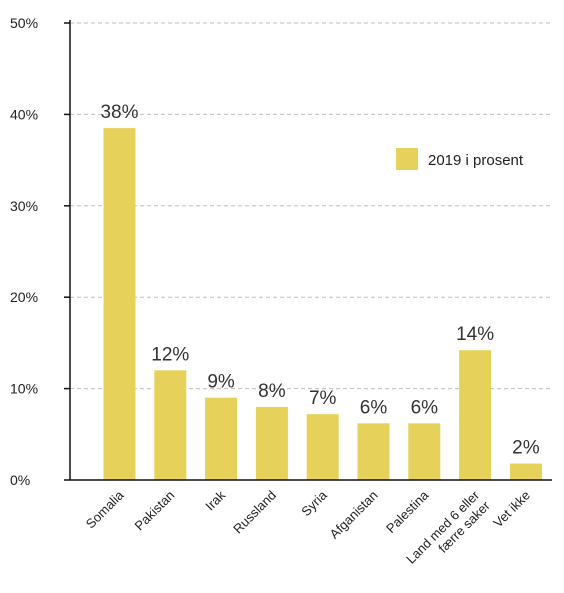 The width and height of the screenshot is (564, 593). I want to click on legend: 2019 i prosent, so click(460, 159).